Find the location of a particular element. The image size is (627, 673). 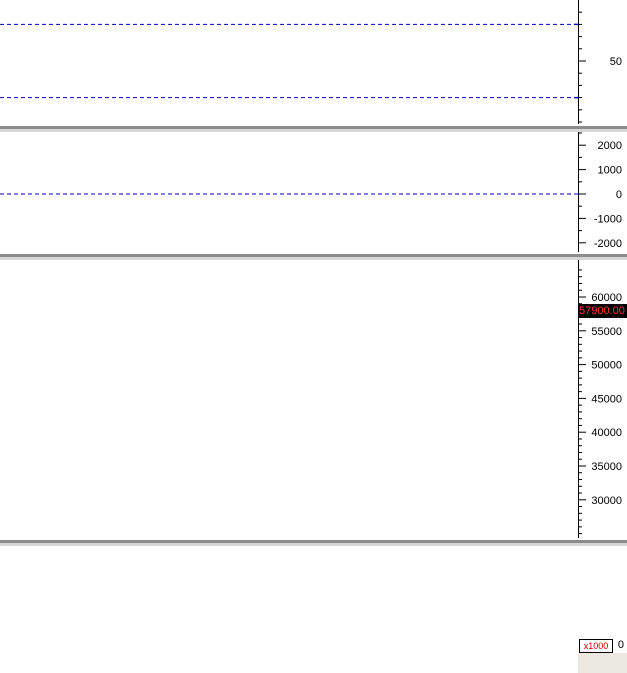

axis-label: 60000 is located at coordinates (606, 298).